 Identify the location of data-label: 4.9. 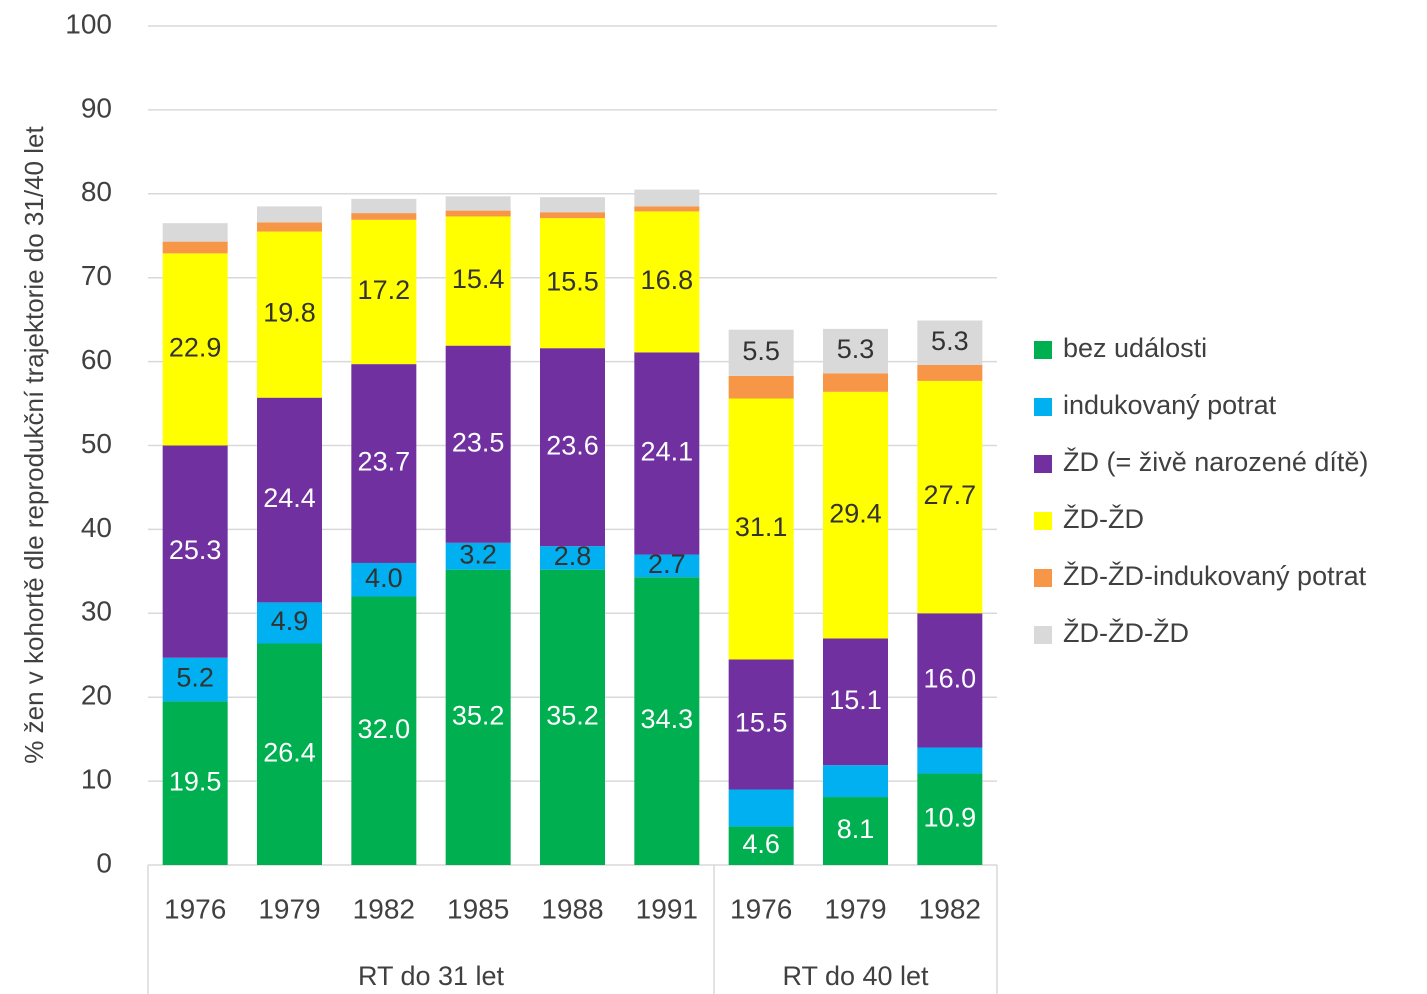
(290, 621).